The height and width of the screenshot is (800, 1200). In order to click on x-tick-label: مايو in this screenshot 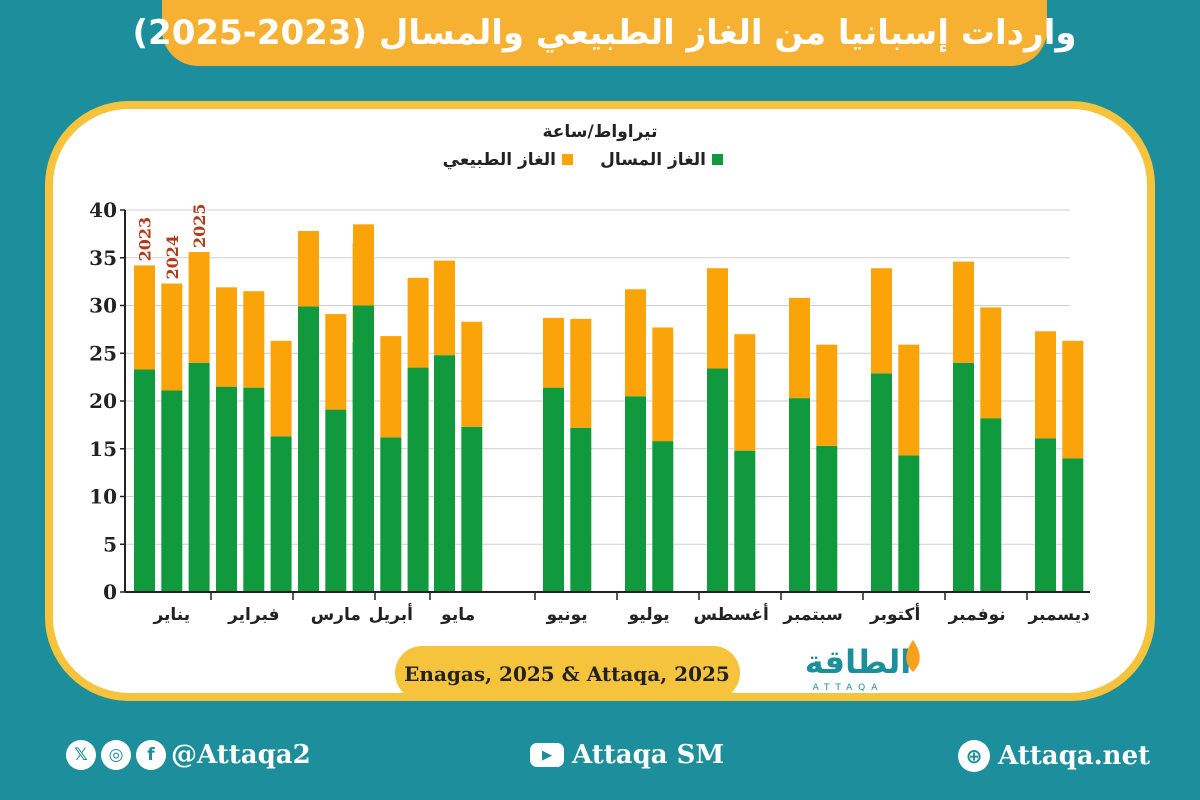, I will do `click(457, 615)`.